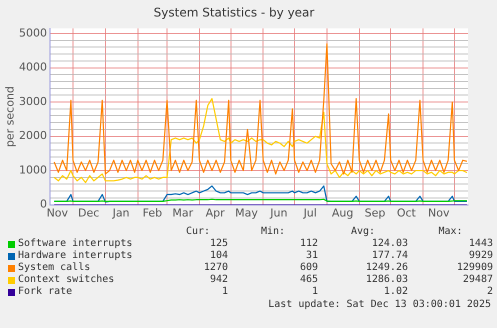 The image size is (497, 328). I want to click on text: 29487, so click(477, 280).